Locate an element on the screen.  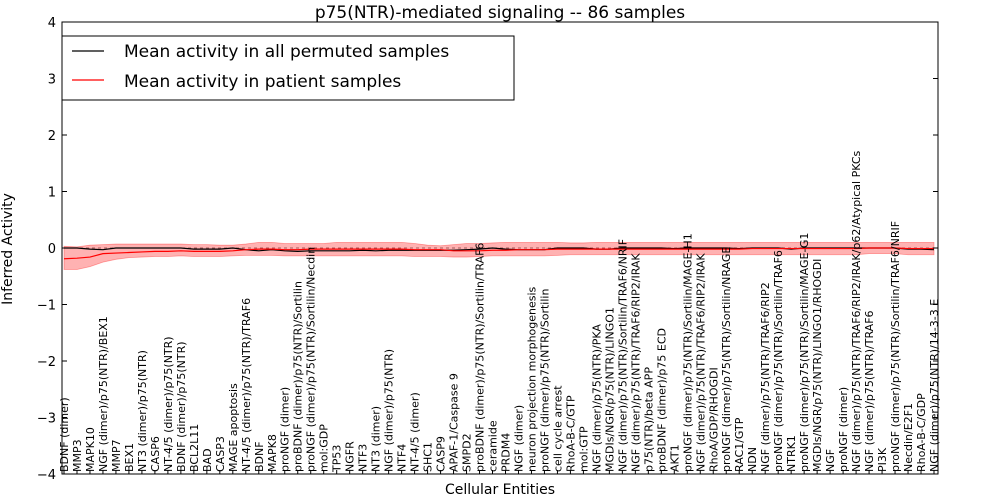
x-tick-label: CASP9 is located at coordinates (441, 454).